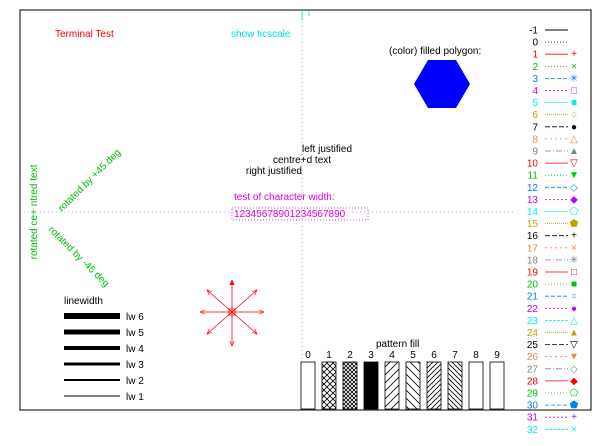 The height and width of the screenshot is (446, 605). Describe the element at coordinates (533, 309) in the screenshot. I see `linetype-number: 22` at that location.